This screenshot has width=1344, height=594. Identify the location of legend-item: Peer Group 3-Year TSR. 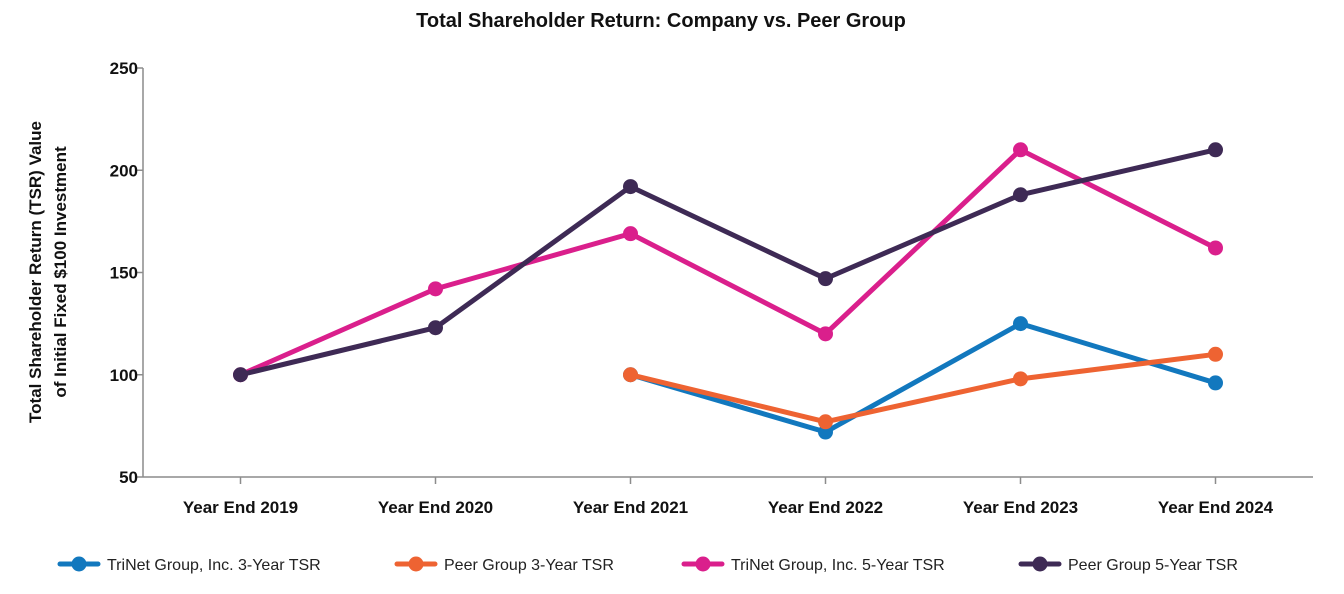
(504, 565).